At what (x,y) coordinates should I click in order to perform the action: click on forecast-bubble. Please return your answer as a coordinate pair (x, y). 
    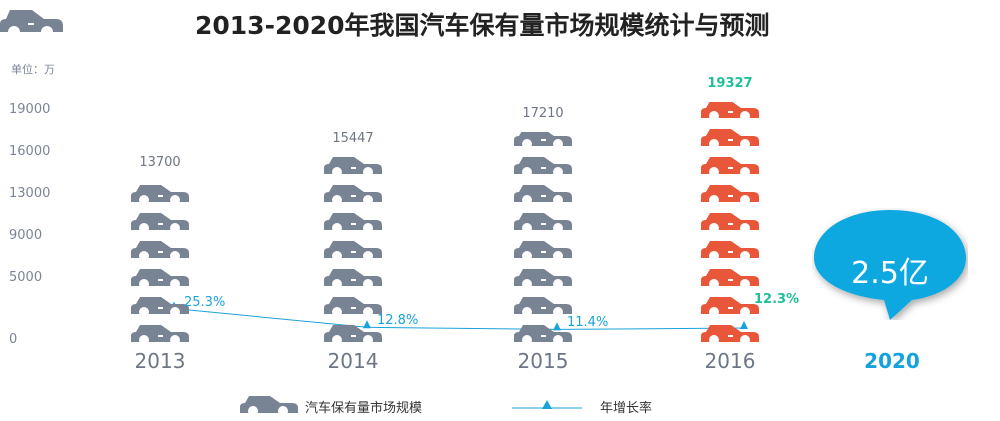
    Looking at the image, I should click on (890, 265).